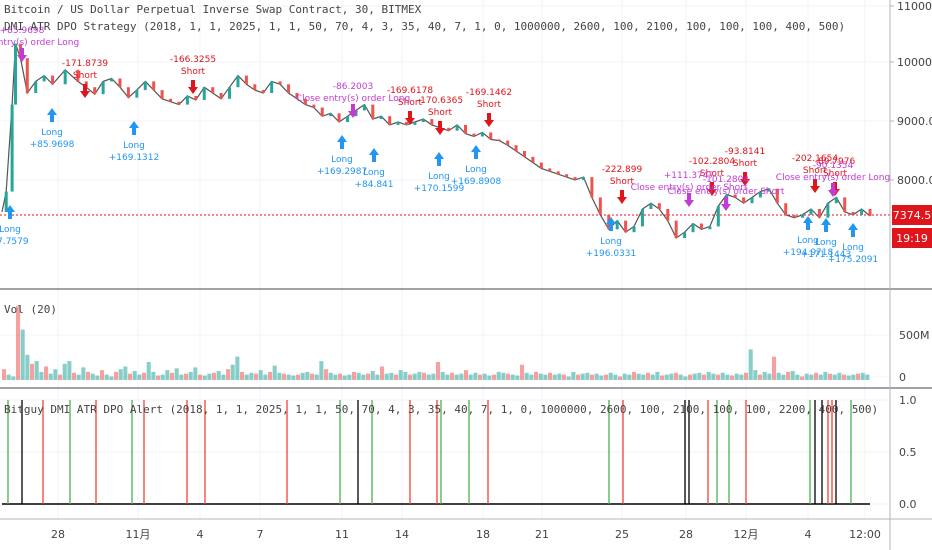  Describe the element at coordinates (542, 534) in the screenshot. I see `time-axis-label: 21` at that location.